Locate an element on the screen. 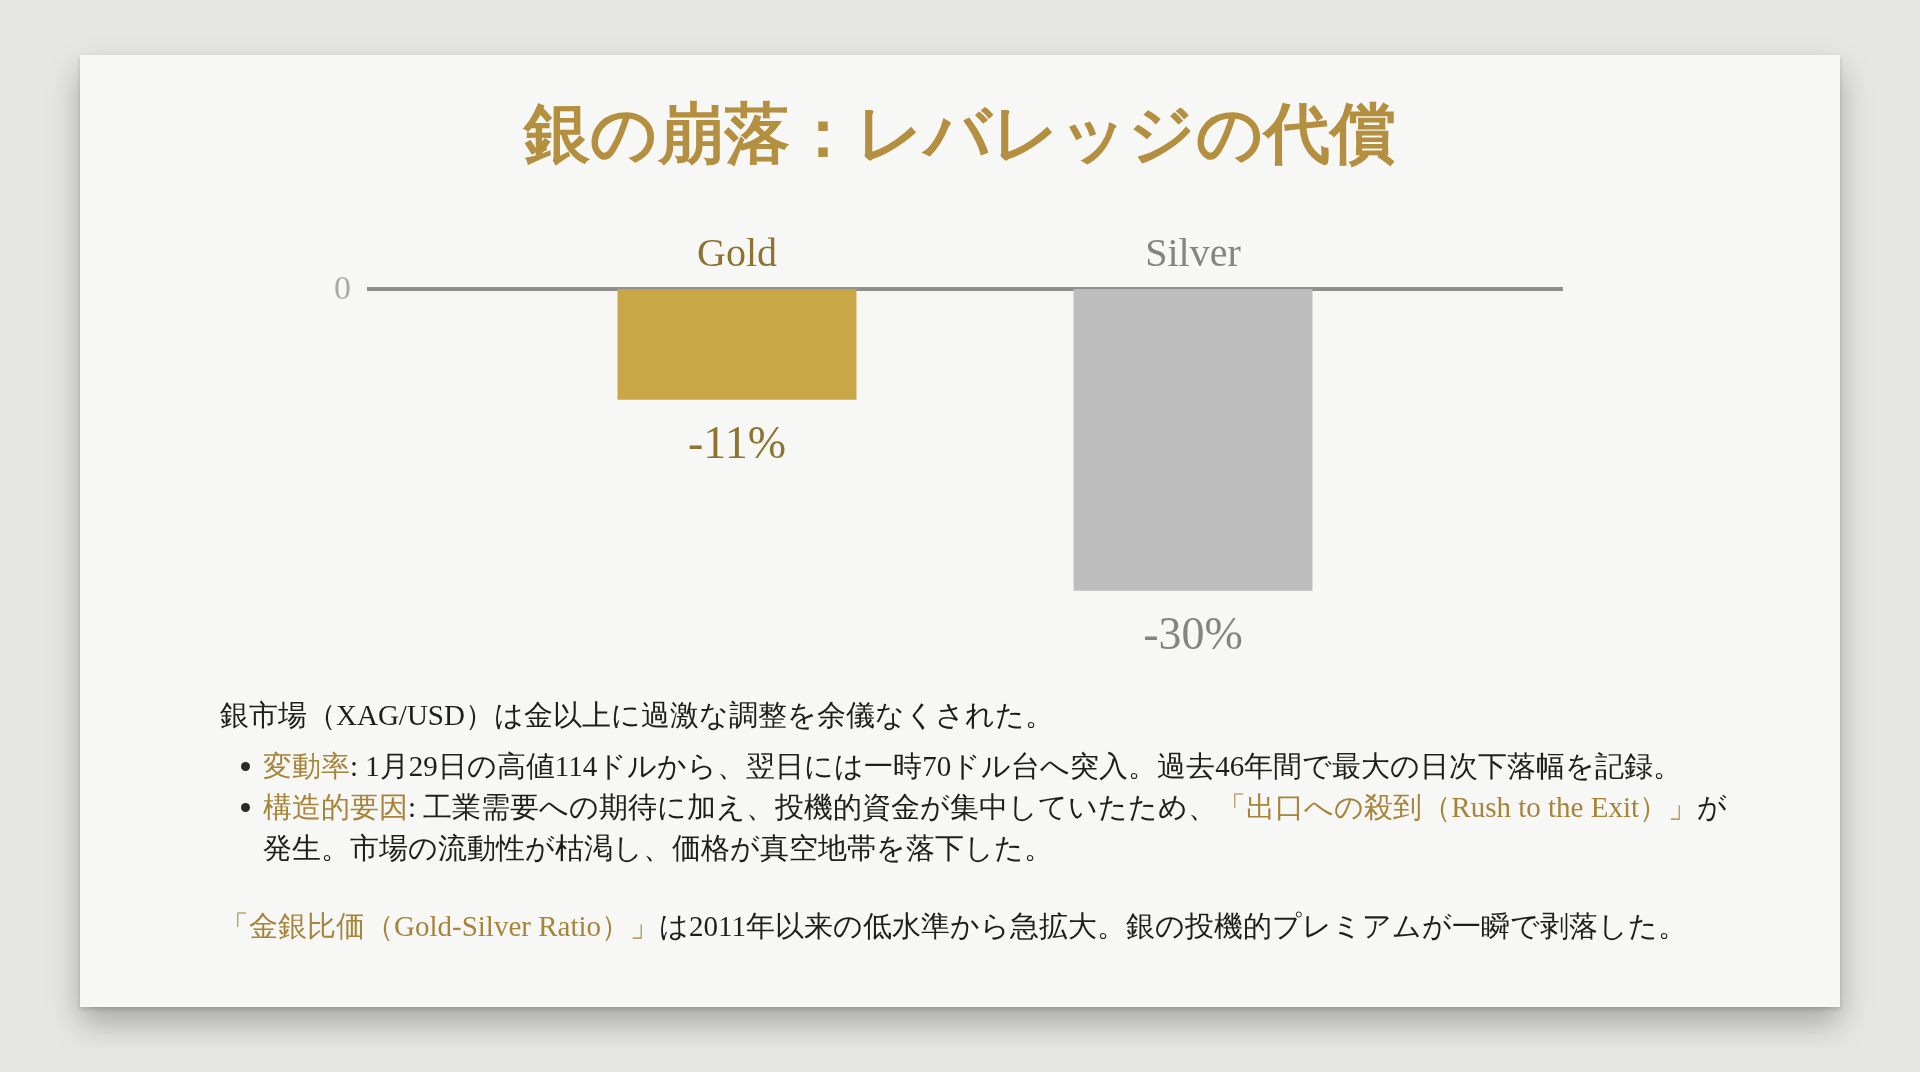  x-tick-label: Gold is located at coordinates (737, 252).